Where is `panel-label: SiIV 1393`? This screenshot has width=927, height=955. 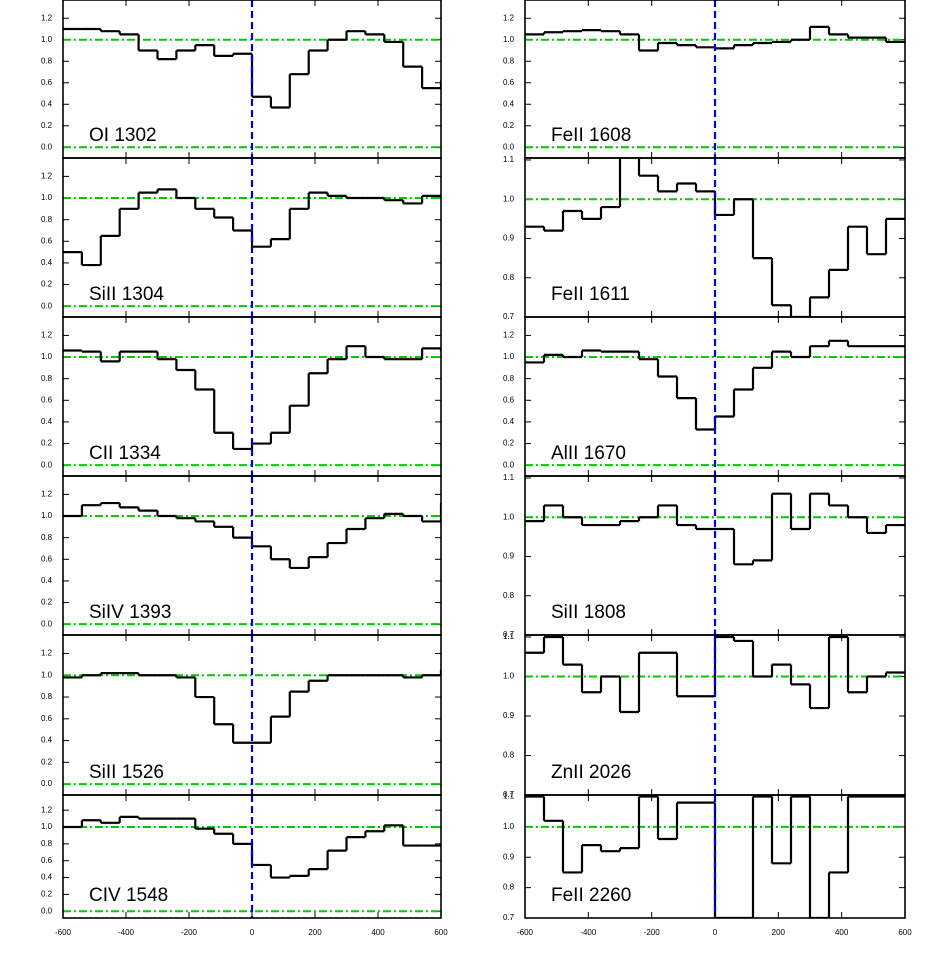 panel-label: SiIV 1393 is located at coordinates (130, 612).